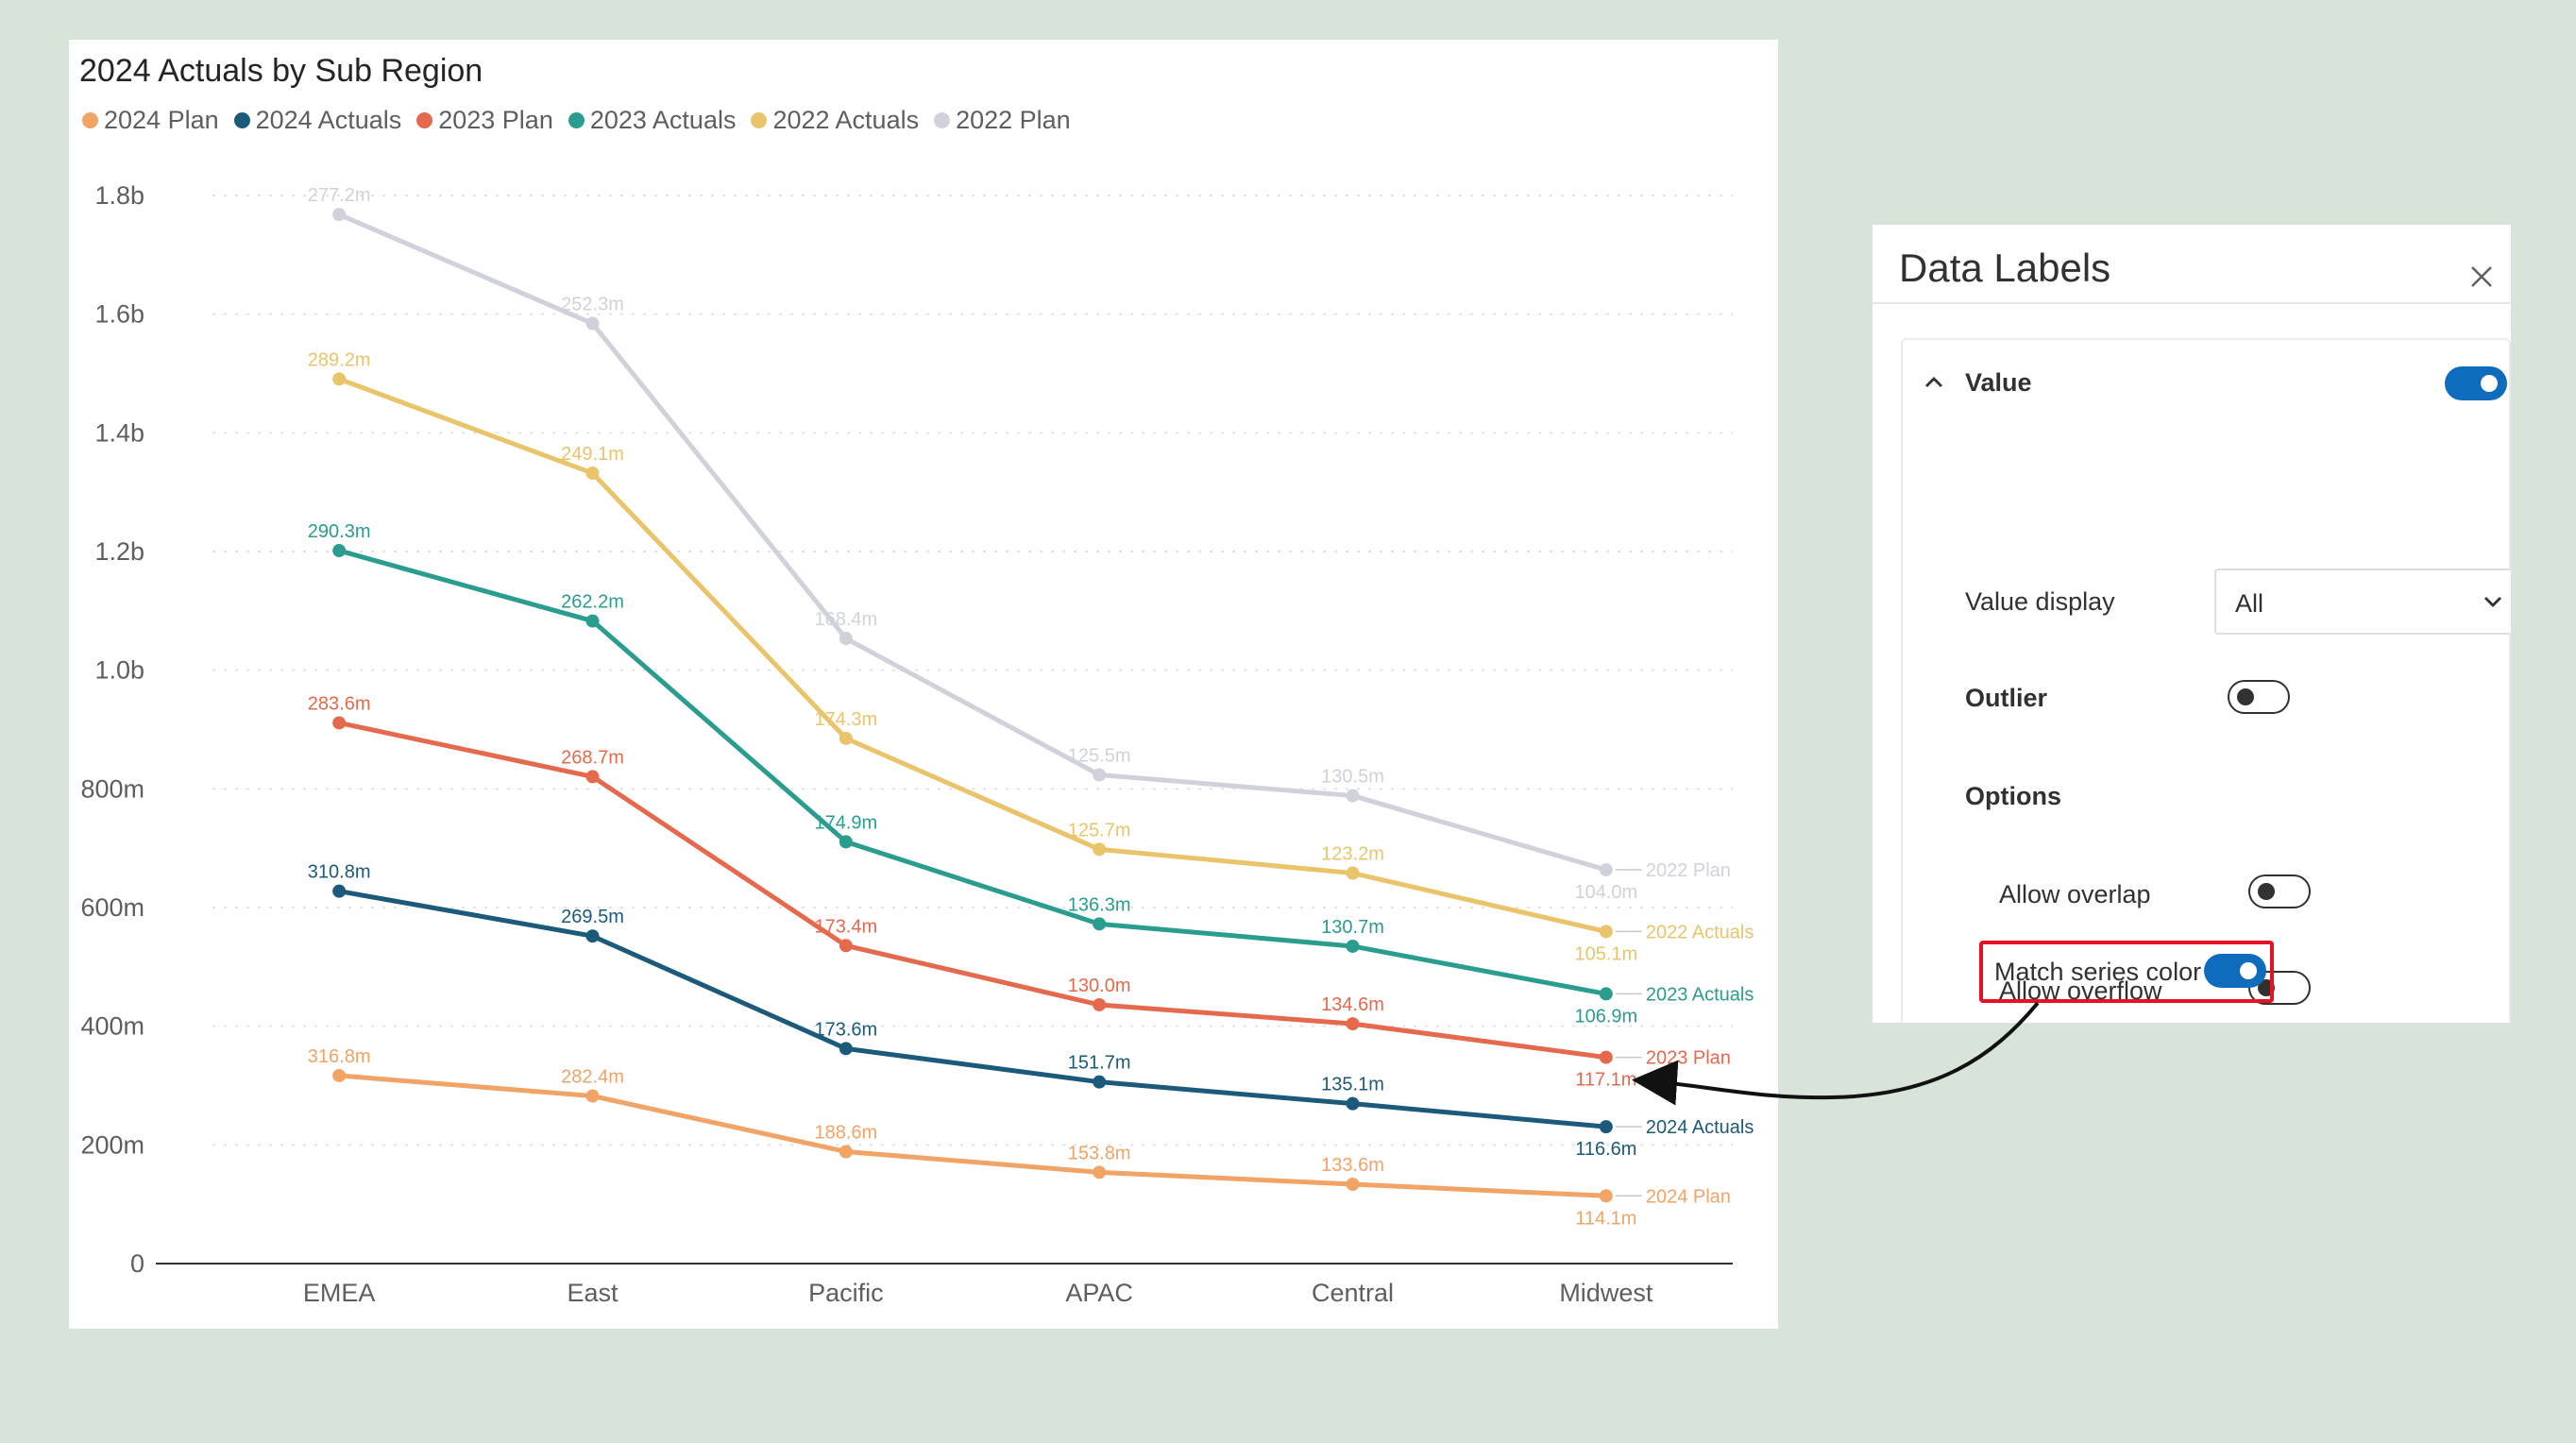 Image resolution: width=2576 pixels, height=1443 pixels. I want to click on data-label: 135.1m, so click(1352, 1085).